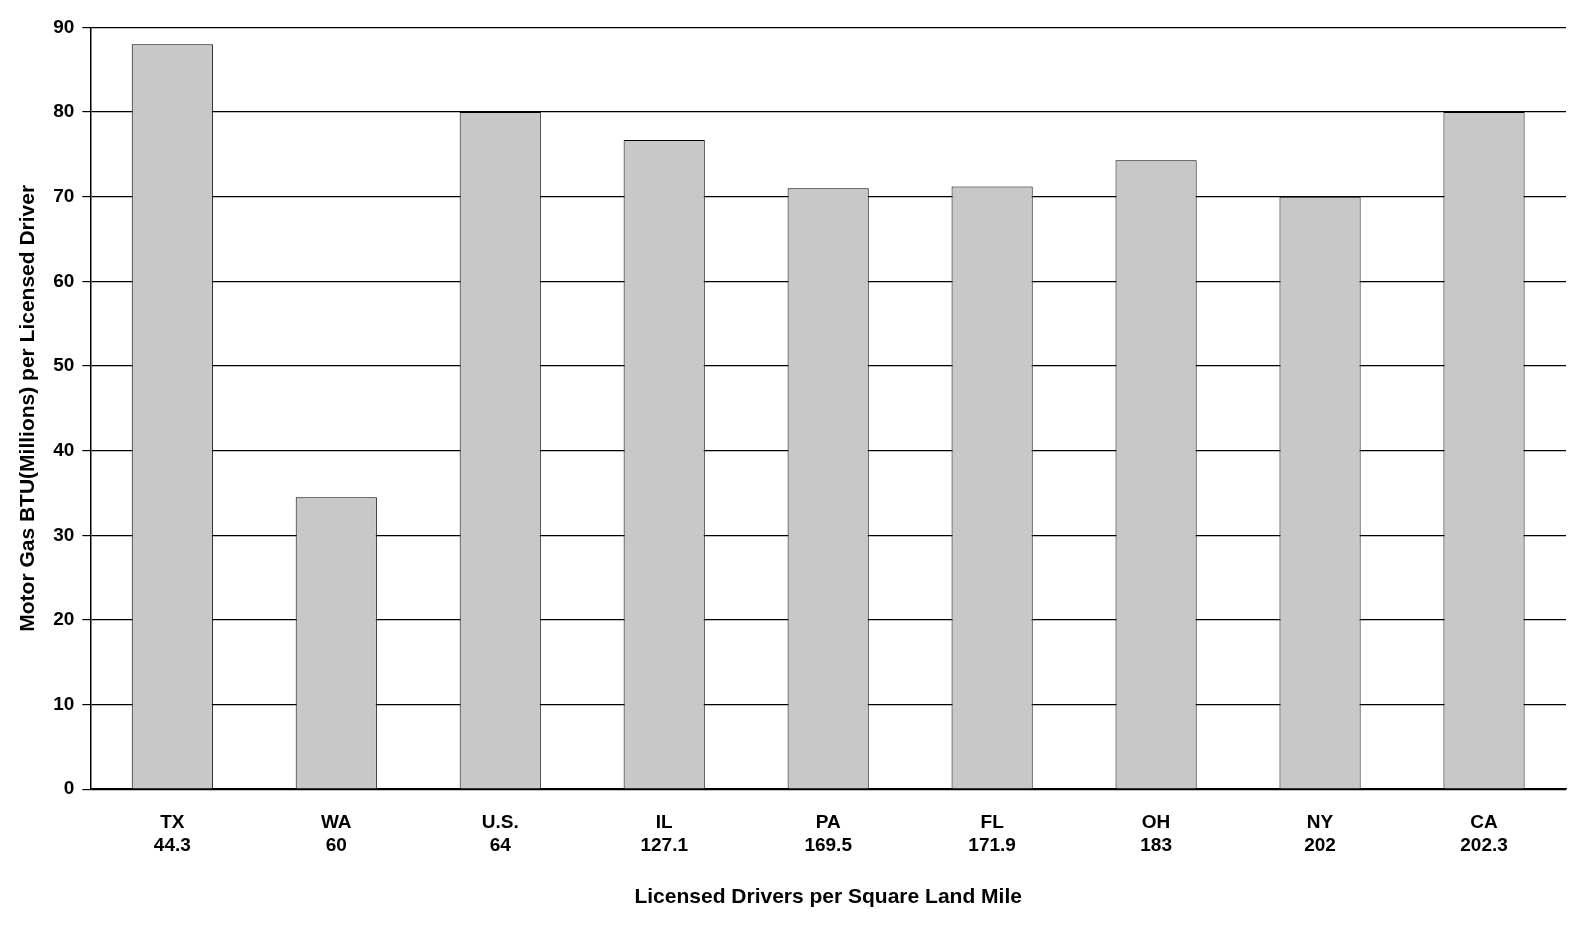  Describe the element at coordinates (1156, 832) in the screenshot. I see `x-tick-label: OH 183` at that location.